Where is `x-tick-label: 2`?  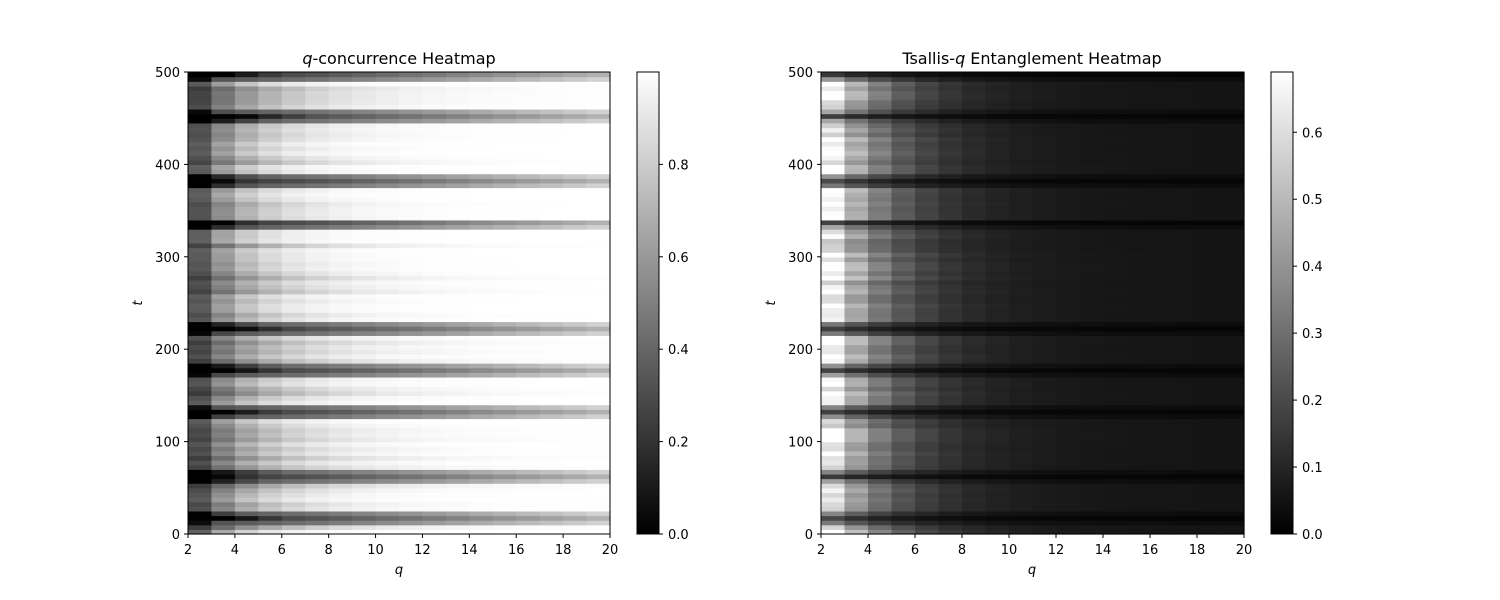
x-tick-label: 2 is located at coordinates (821, 550).